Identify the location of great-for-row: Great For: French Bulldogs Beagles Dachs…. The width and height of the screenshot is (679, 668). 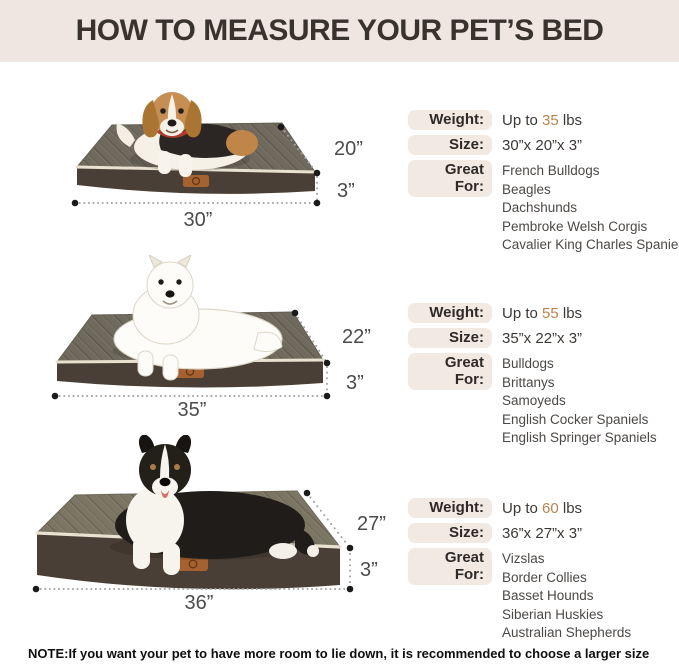
(543, 207).